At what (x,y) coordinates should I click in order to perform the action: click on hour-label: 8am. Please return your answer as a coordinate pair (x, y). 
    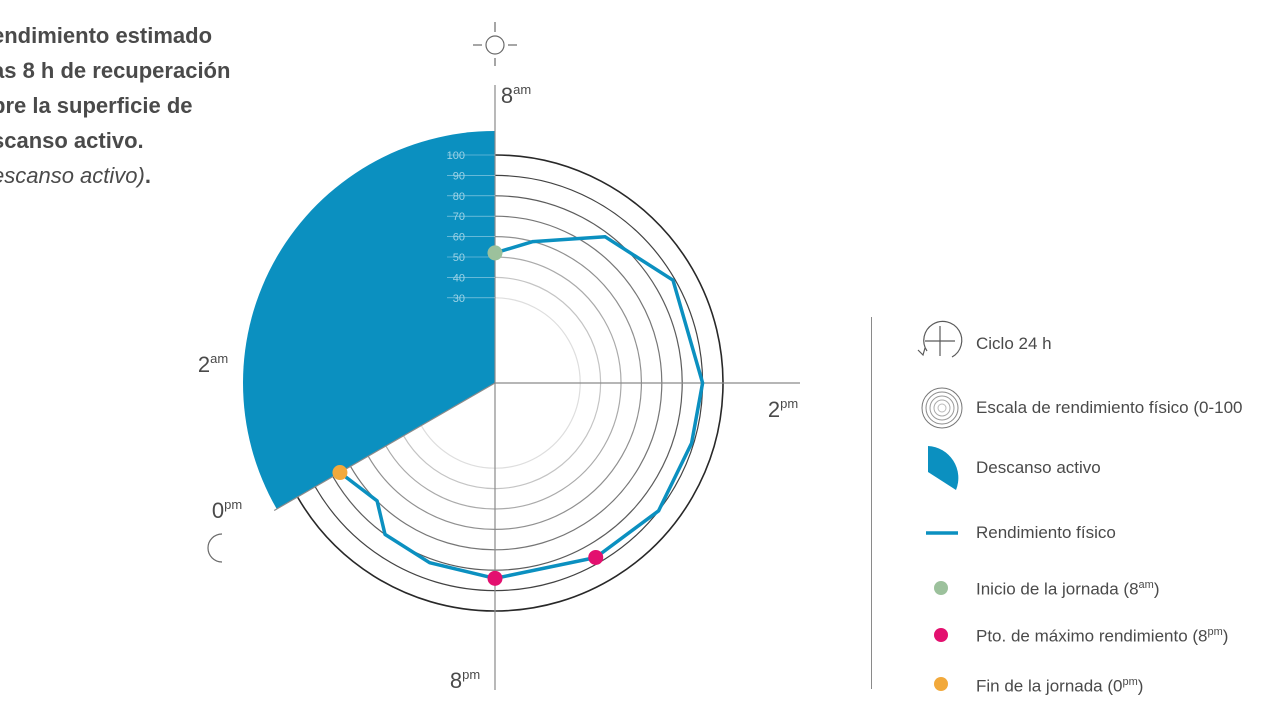
    Looking at the image, I should click on (516, 95).